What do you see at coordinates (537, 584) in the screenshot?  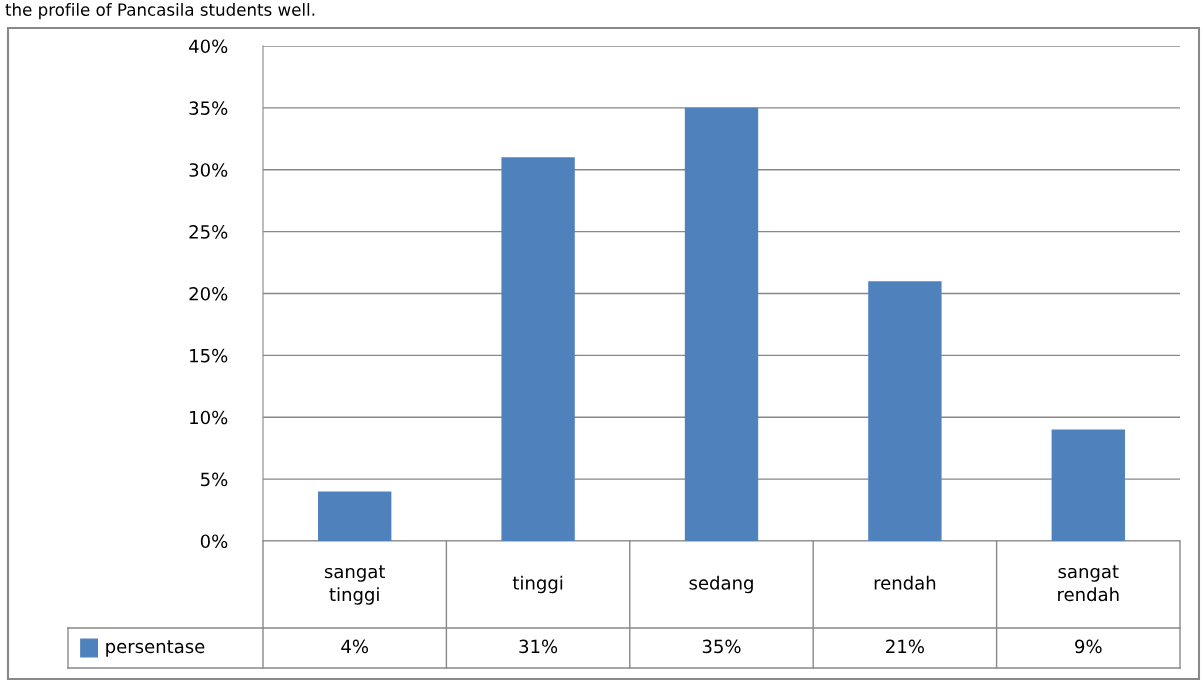 I see `x-tick-label: tinggi` at bounding box center [537, 584].